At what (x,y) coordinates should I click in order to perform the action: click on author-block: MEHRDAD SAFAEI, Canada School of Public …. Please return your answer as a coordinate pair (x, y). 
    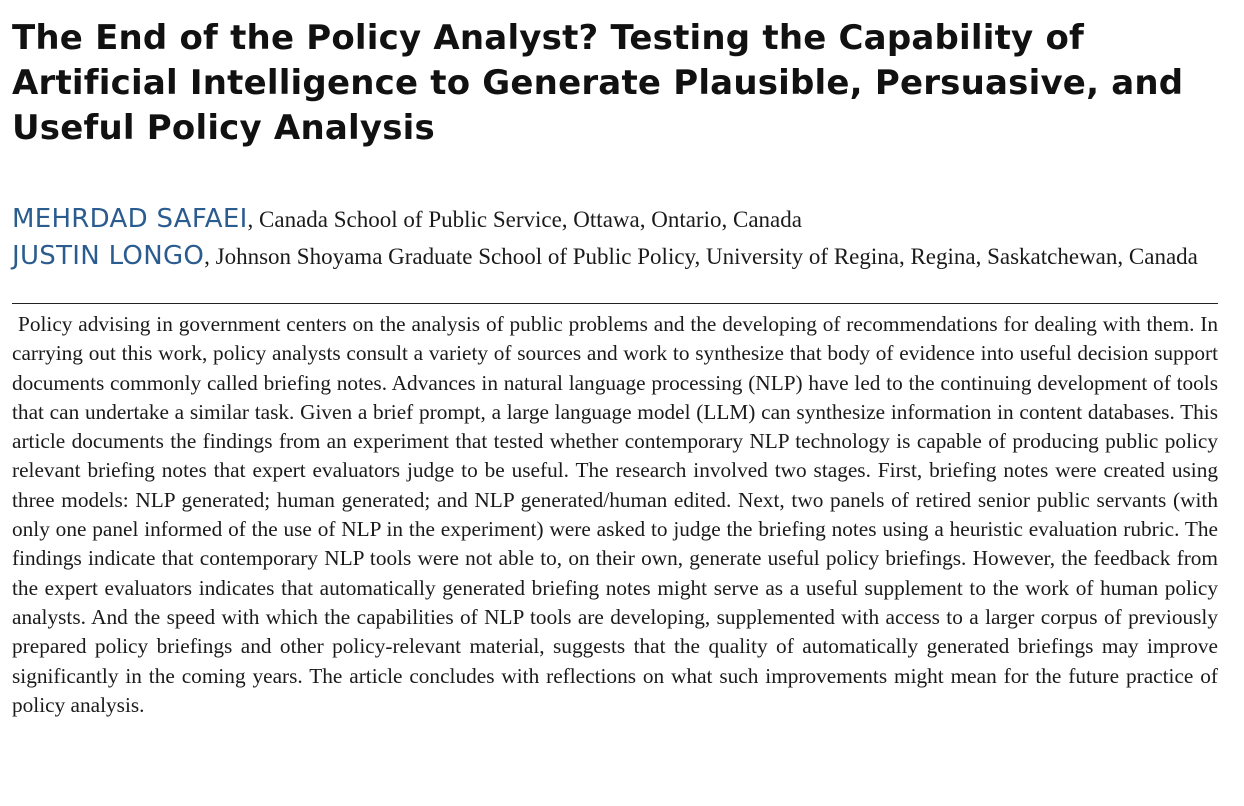
    Looking at the image, I should click on (615, 238).